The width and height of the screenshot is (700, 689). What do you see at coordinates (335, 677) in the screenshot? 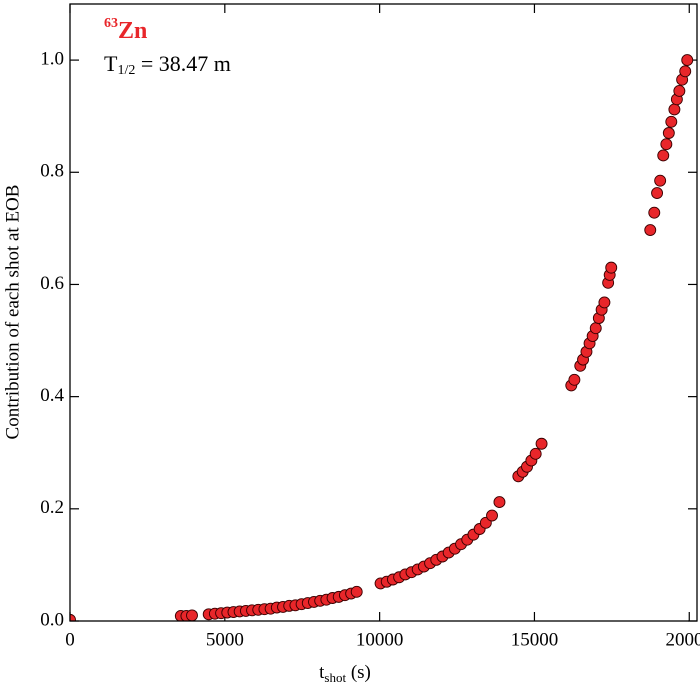
I see `x-label-subscript: shot` at bounding box center [335, 677].